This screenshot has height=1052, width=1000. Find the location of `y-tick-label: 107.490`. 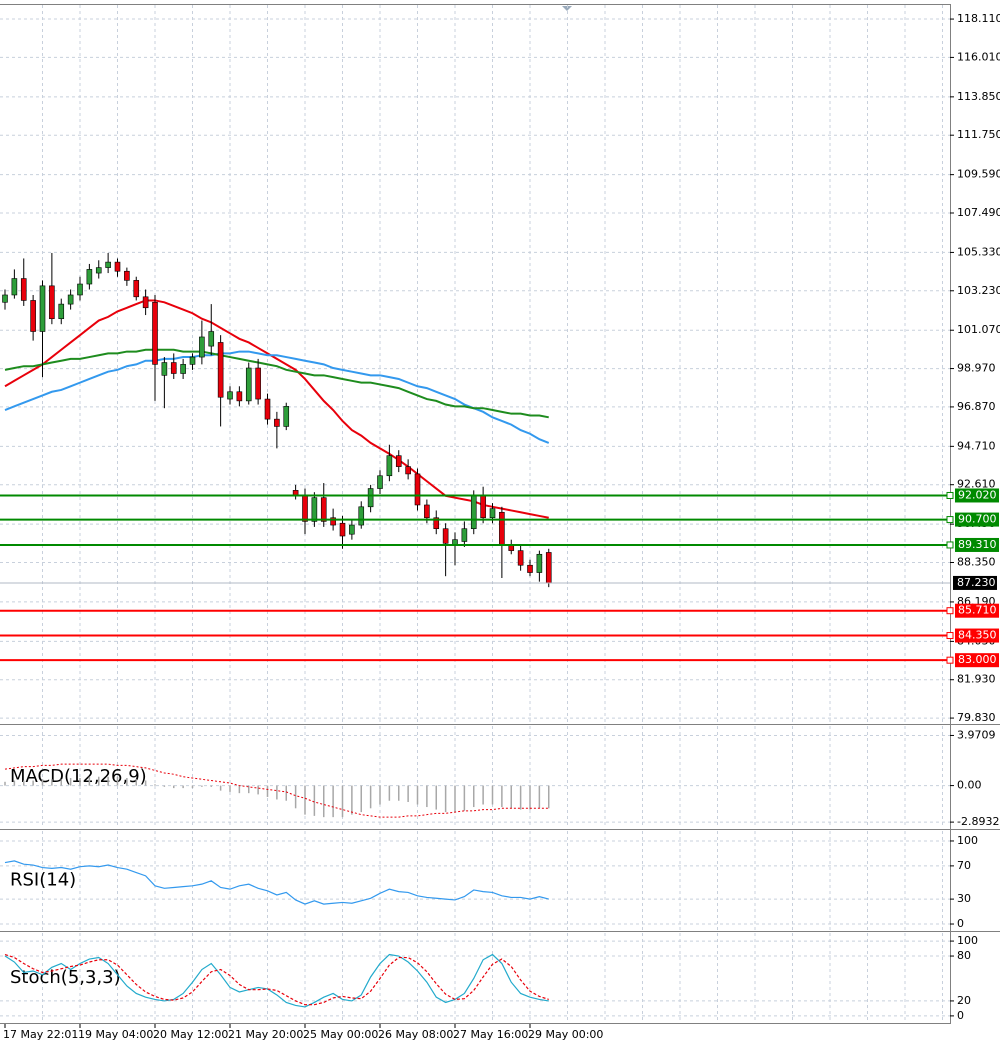

y-tick-label: 107.490 is located at coordinates (978, 212).